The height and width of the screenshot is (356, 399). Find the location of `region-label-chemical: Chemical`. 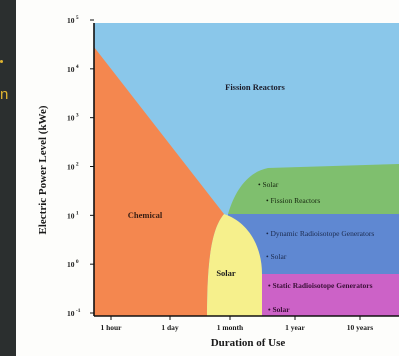

region-label-chemical: Chemical is located at coordinates (145, 215).